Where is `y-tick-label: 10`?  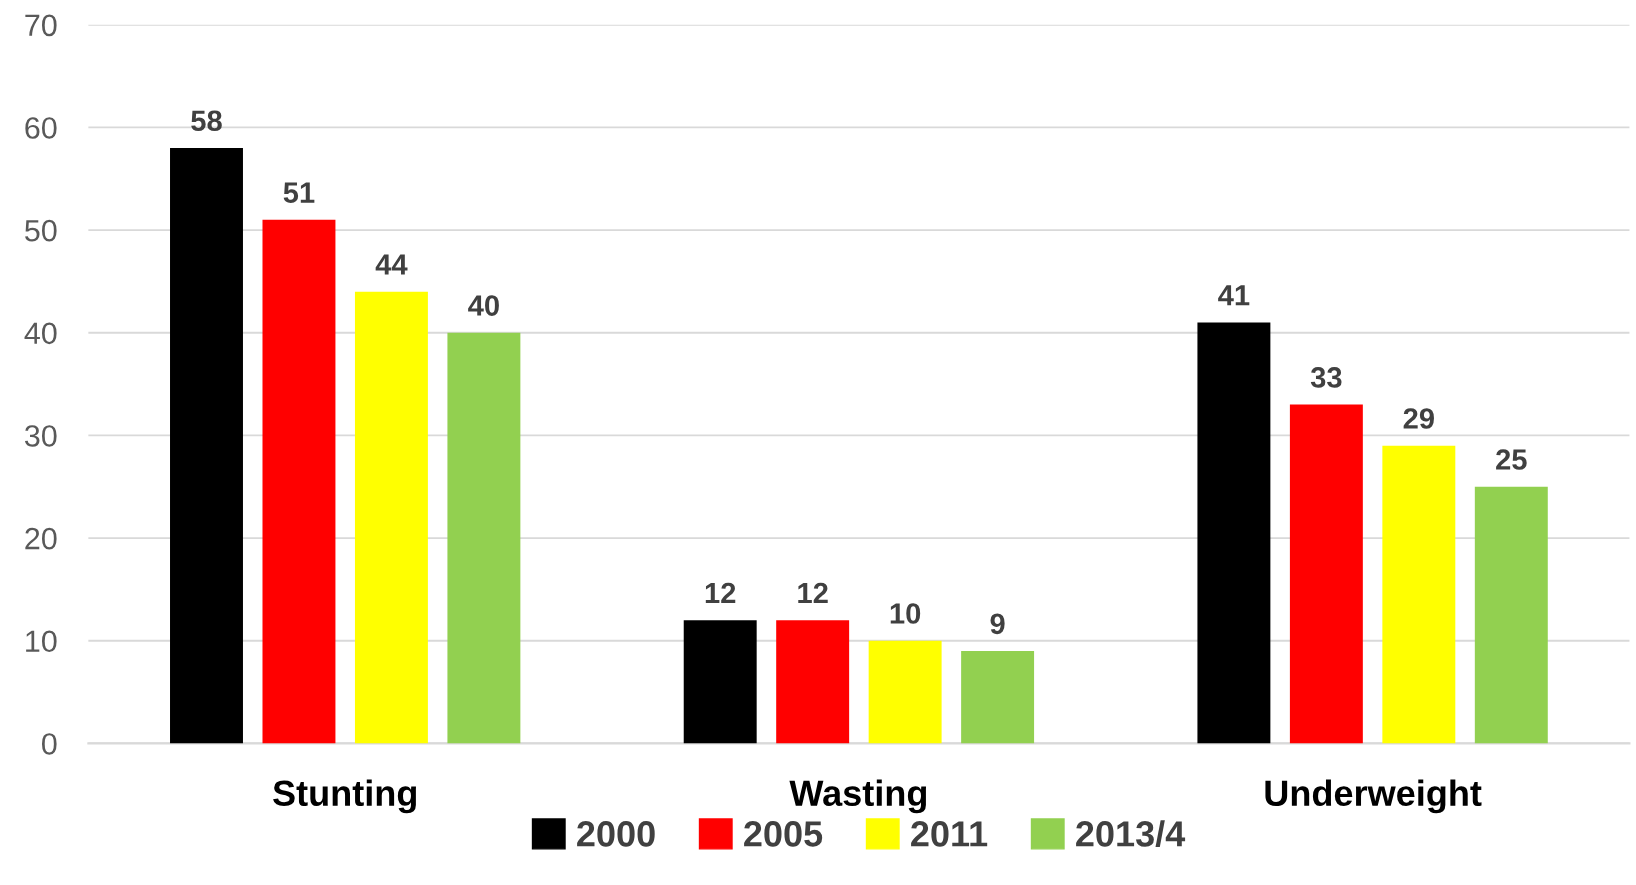
y-tick-label: 10 is located at coordinates (41, 641).